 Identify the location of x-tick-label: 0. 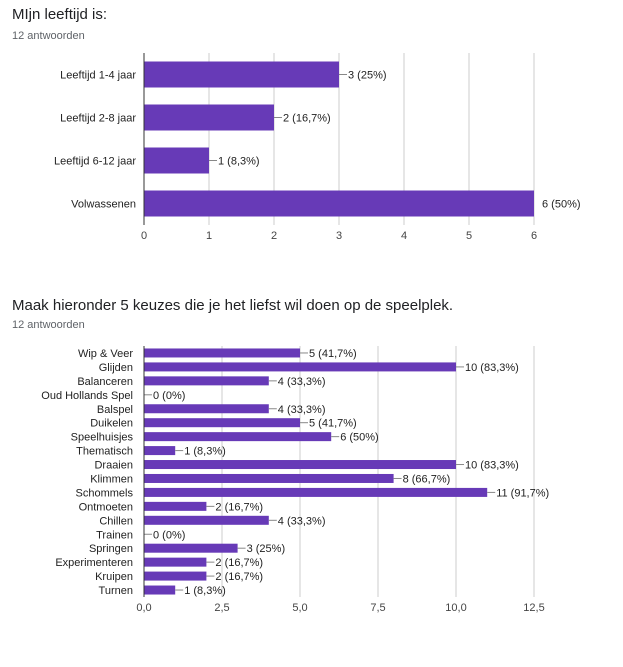
(144, 236).